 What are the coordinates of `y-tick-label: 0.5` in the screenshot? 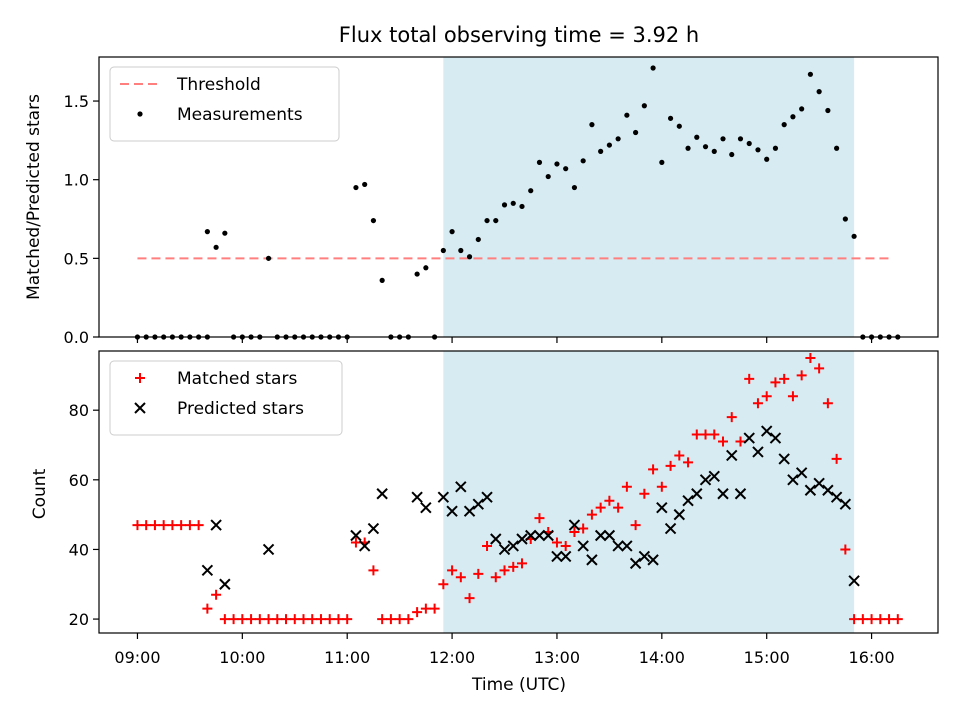 It's located at (76, 258).